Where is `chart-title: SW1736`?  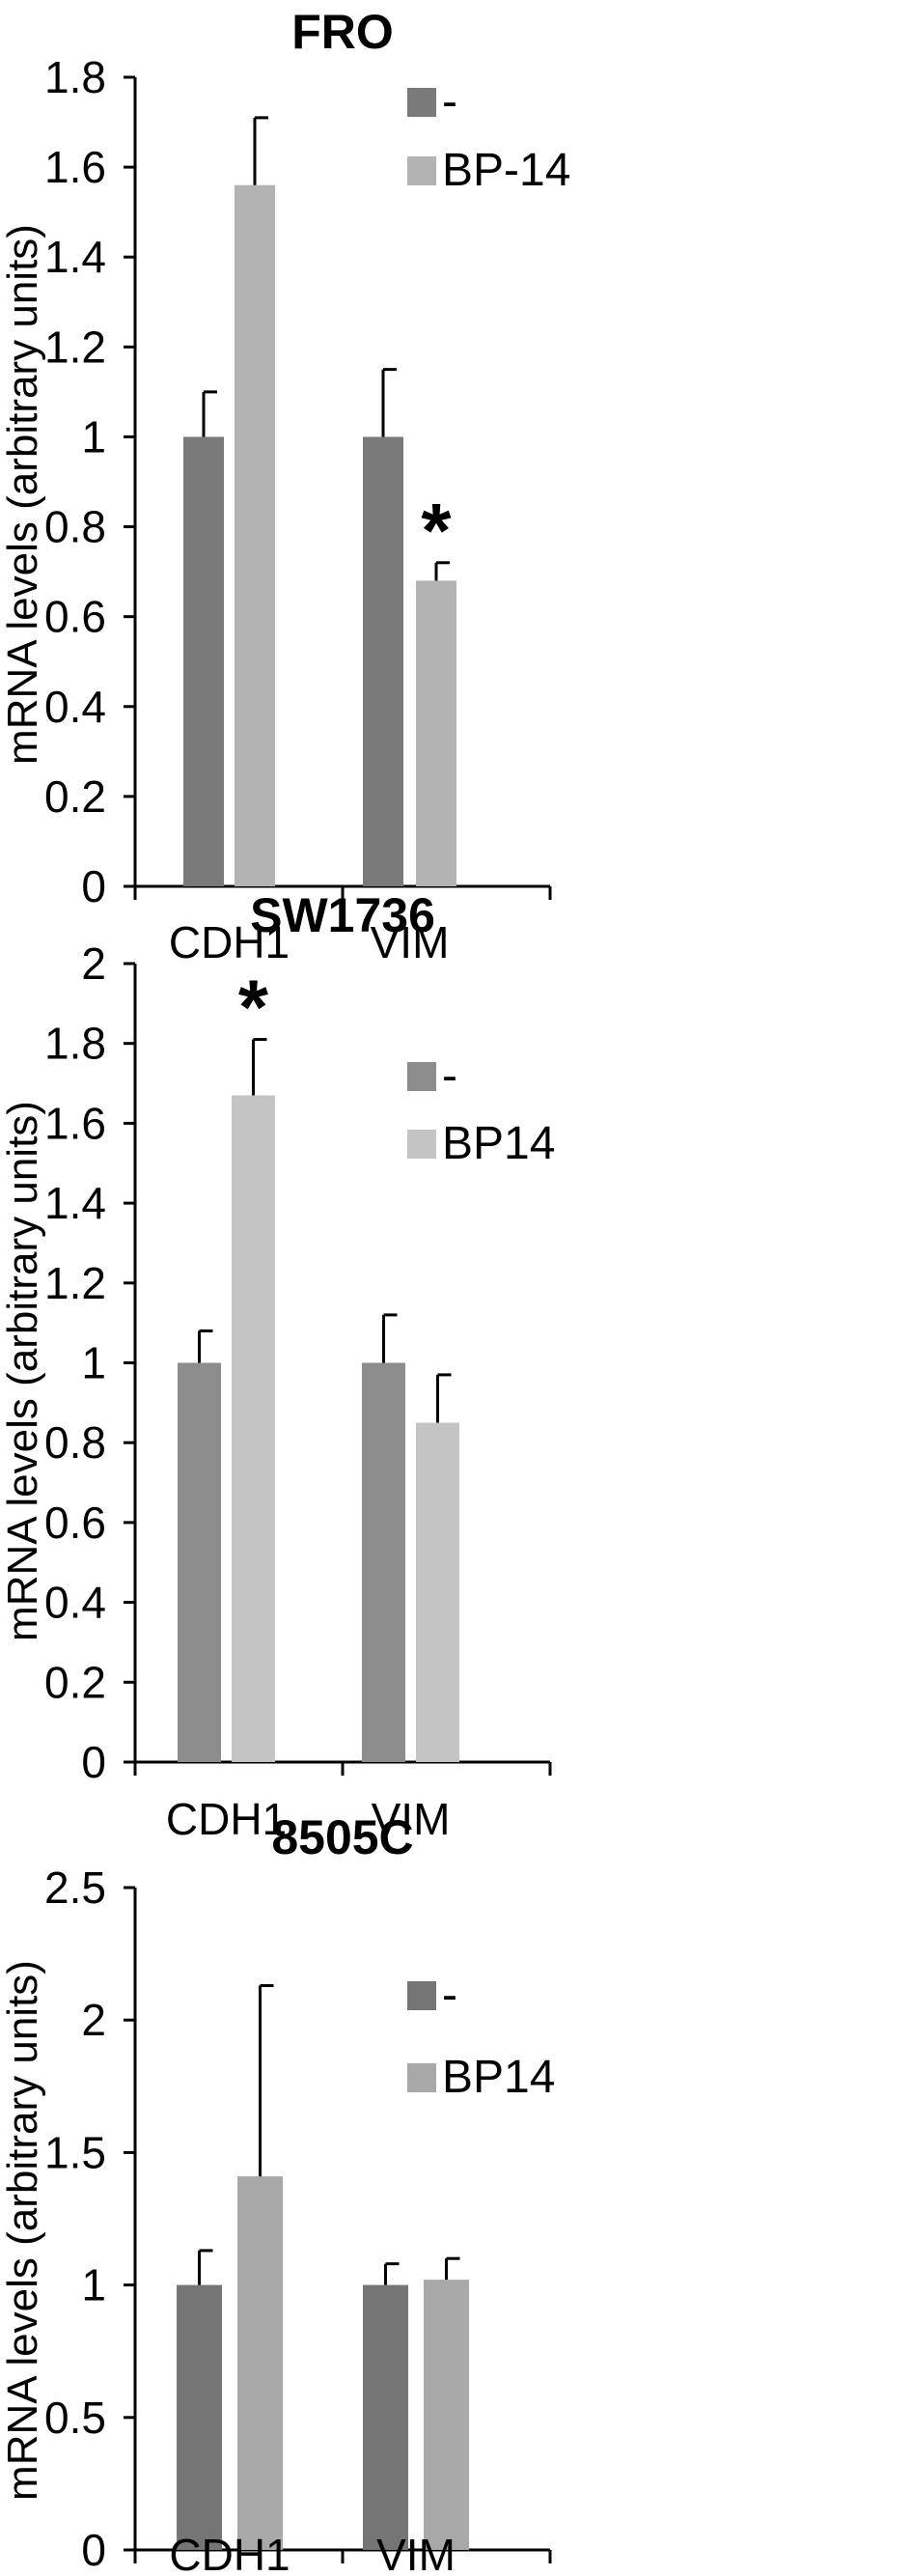 chart-title: SW1736 is located at coordinates (342, 915).